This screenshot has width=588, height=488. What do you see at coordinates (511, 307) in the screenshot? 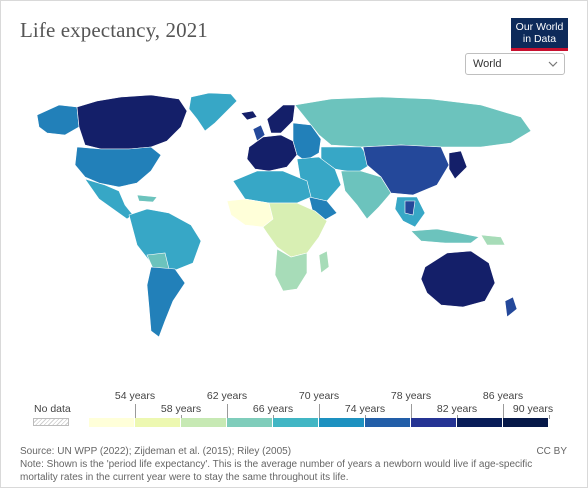
I see `region-new-zealand` at bounding box center [511, 307].